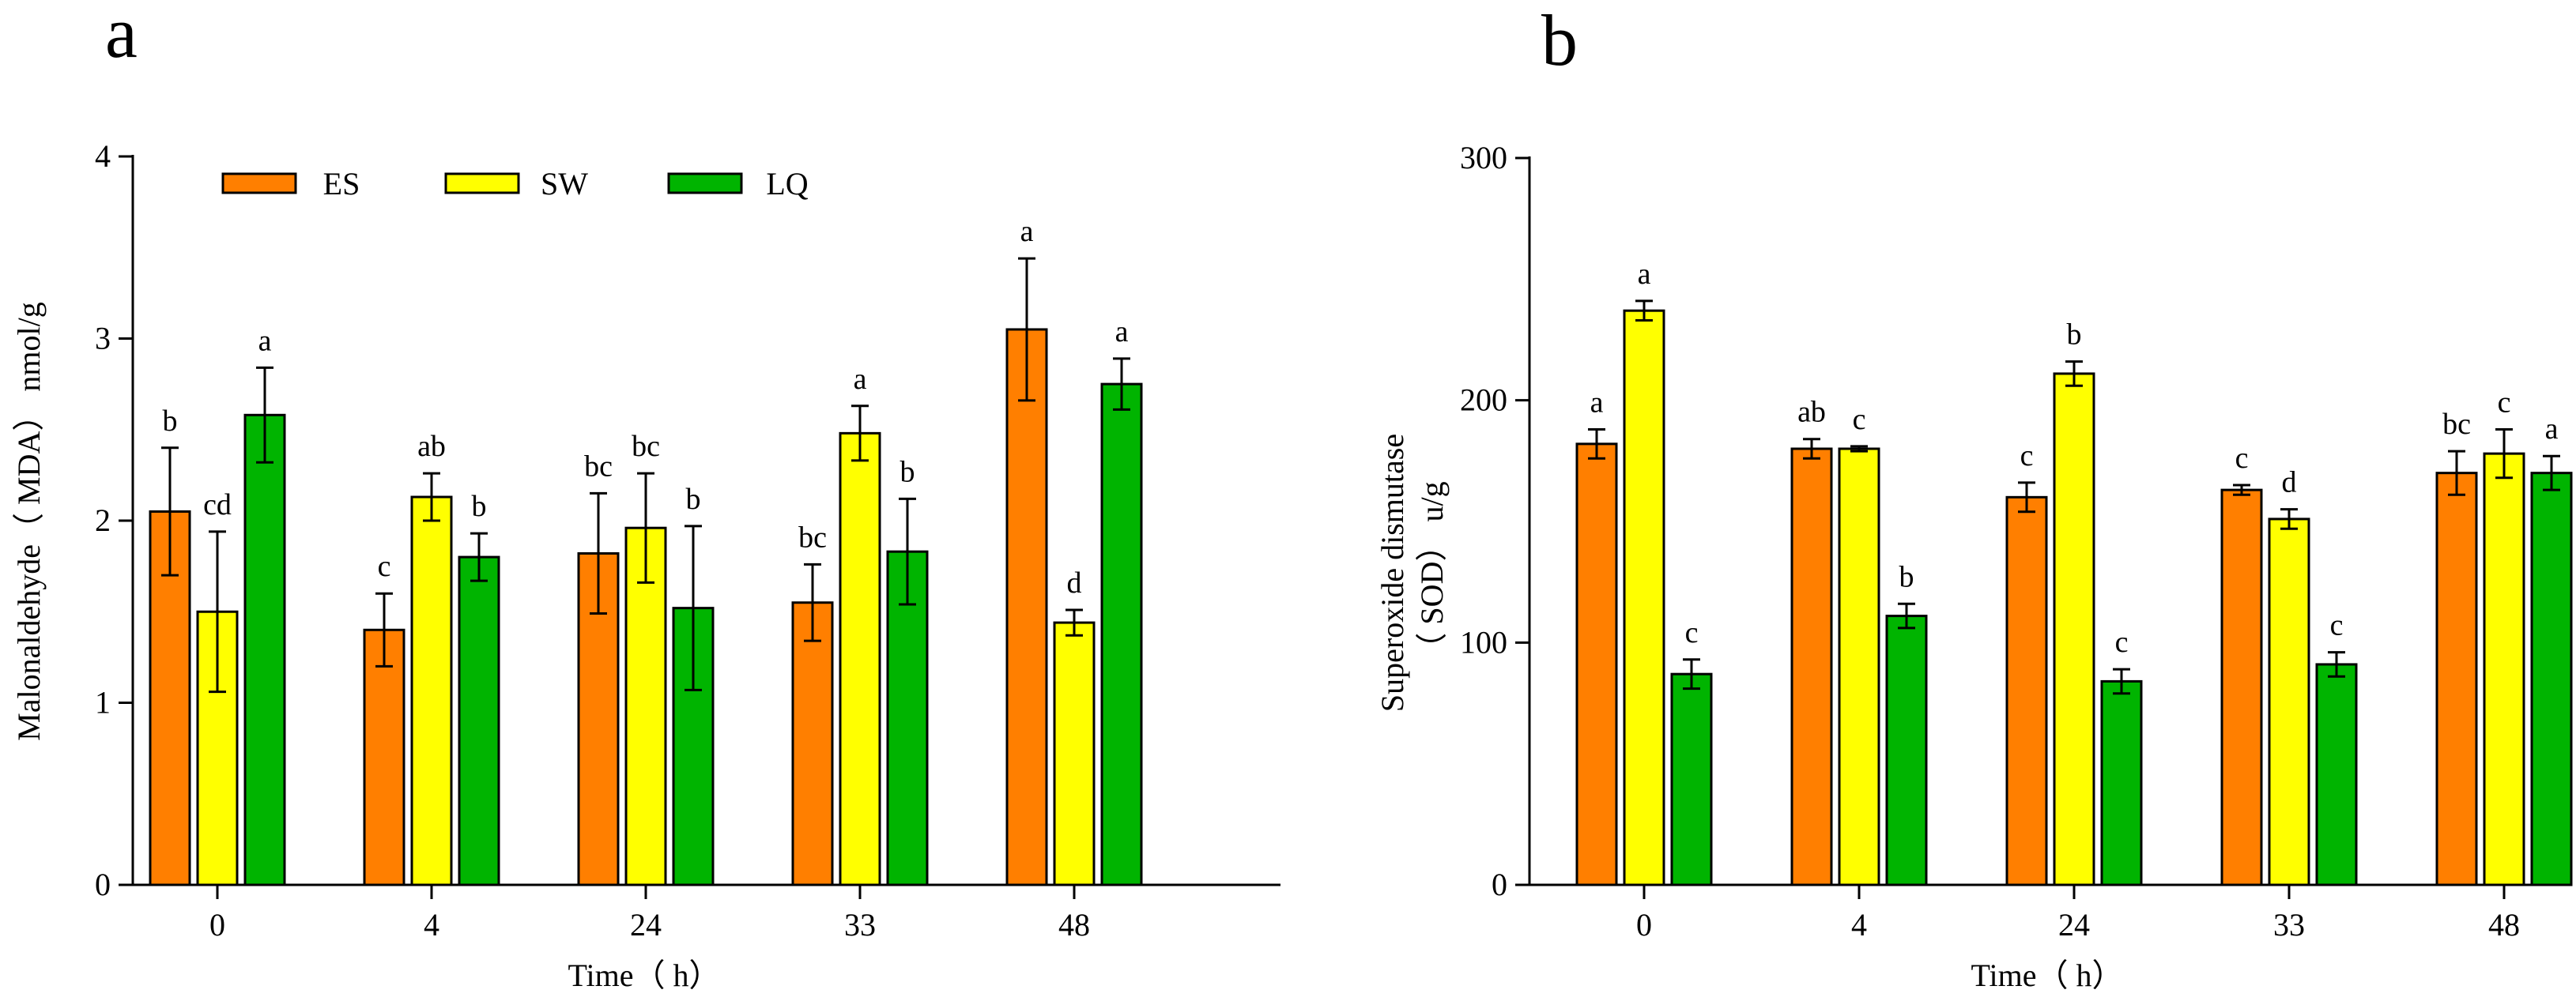 This screenshot has width=2576, height=1001. I want to click on panel-b-bar-lq-0h, so click(1691, 779).